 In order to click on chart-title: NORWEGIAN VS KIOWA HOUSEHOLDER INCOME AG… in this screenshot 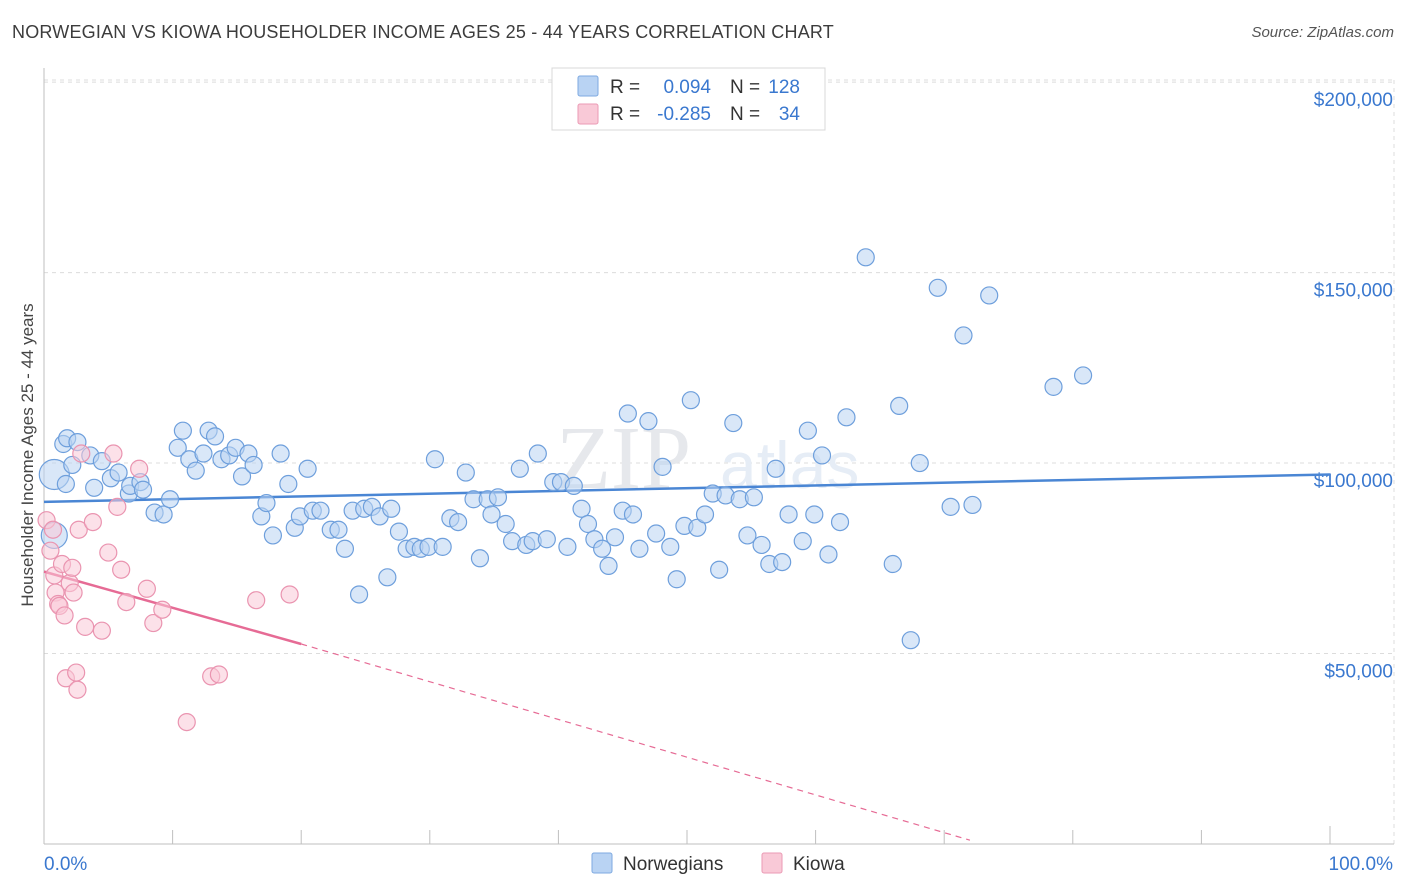, I will do `click(423, 32)`.